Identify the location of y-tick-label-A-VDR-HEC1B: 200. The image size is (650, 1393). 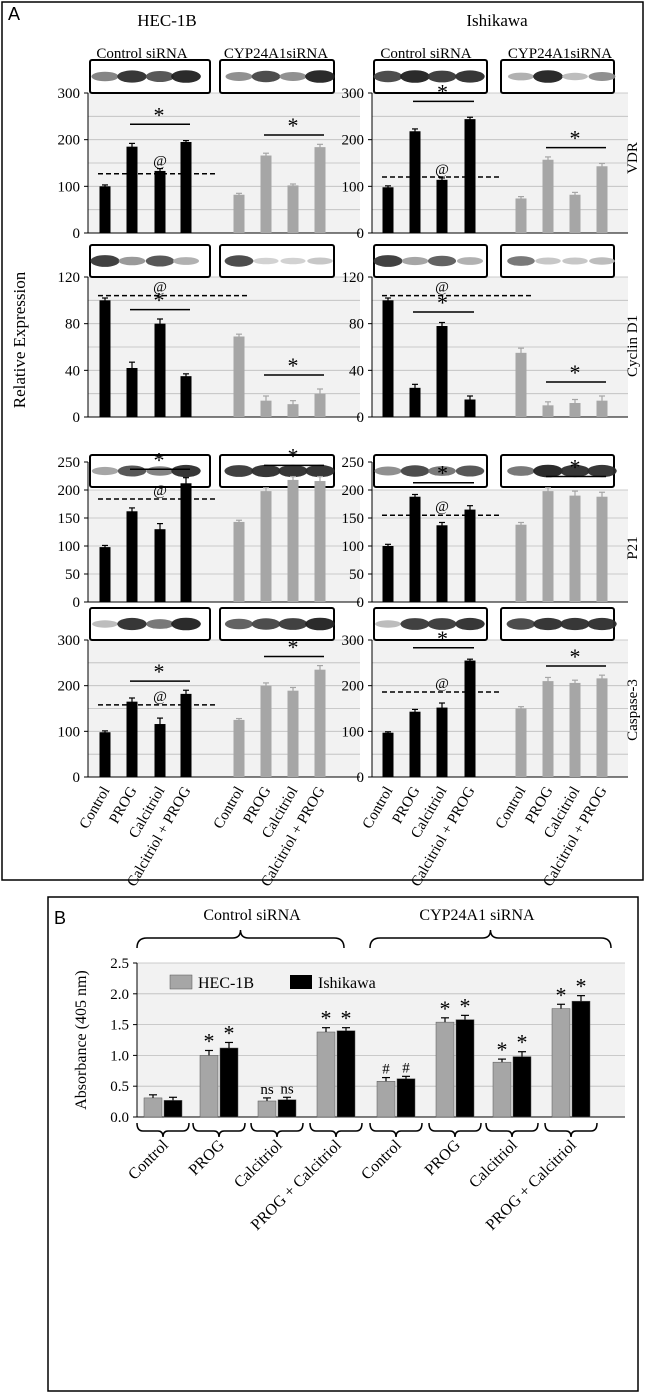
(69, 141).